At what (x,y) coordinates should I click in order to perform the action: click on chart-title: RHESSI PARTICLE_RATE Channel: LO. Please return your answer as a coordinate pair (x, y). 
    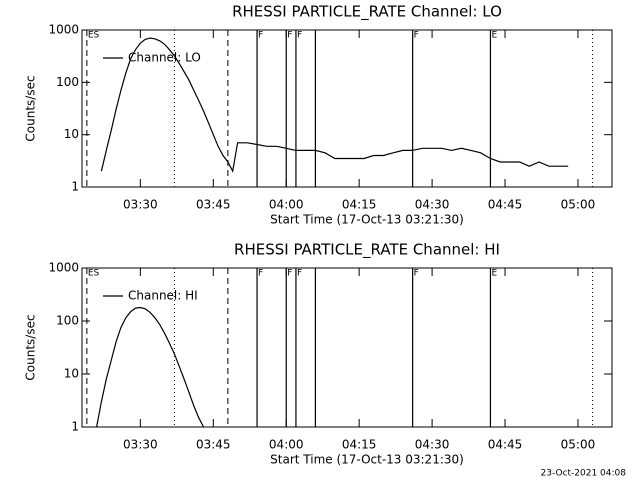
    Looking at the image, I should click on (367, 12).